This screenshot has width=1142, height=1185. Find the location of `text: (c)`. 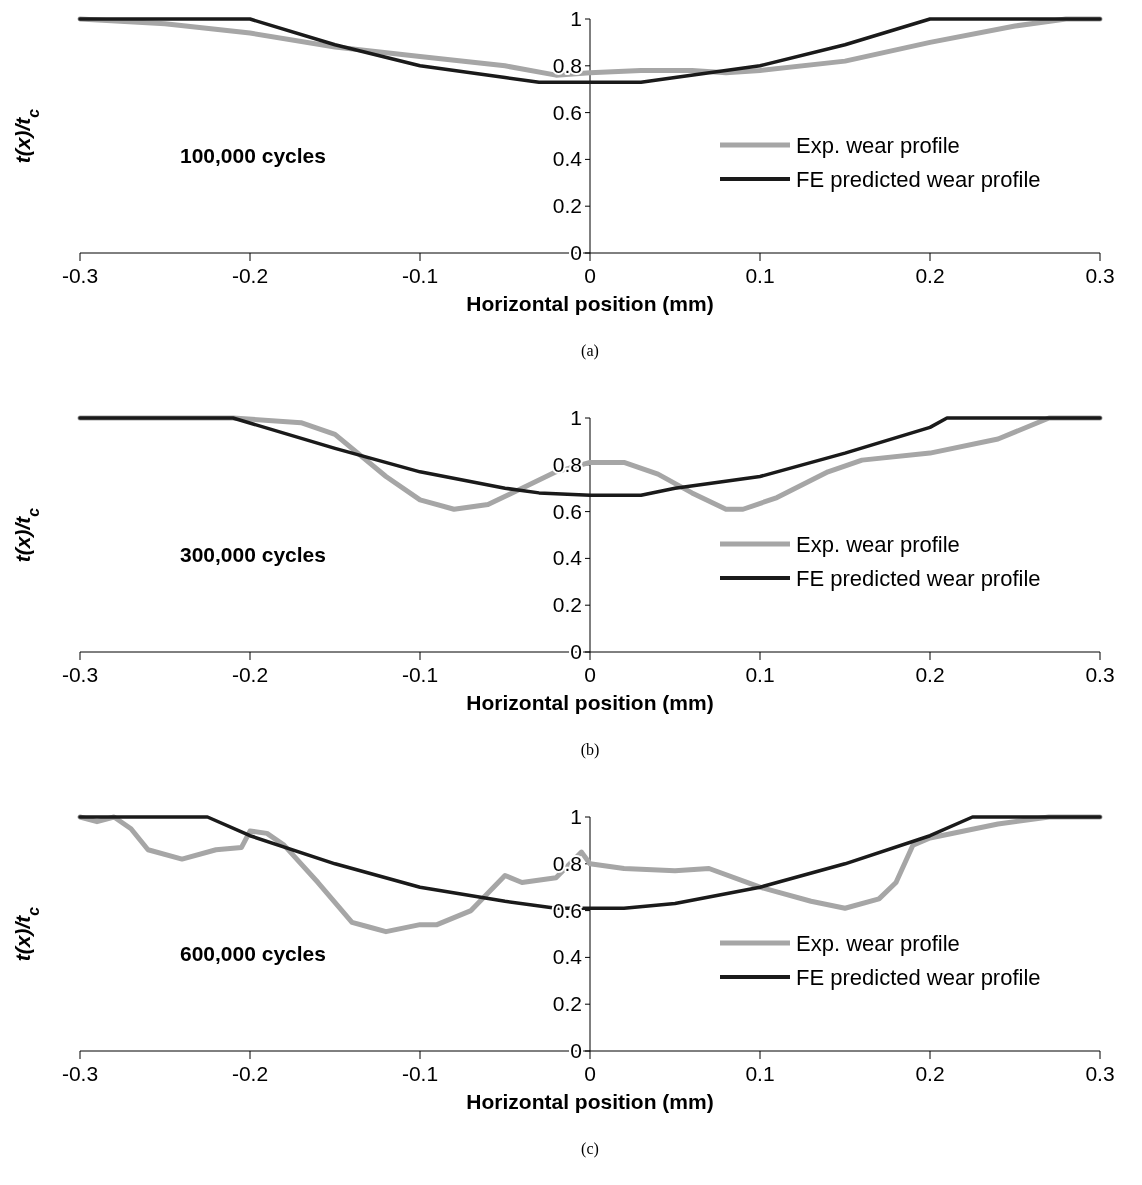

text: (c) is located at coordinates (590, 1149).